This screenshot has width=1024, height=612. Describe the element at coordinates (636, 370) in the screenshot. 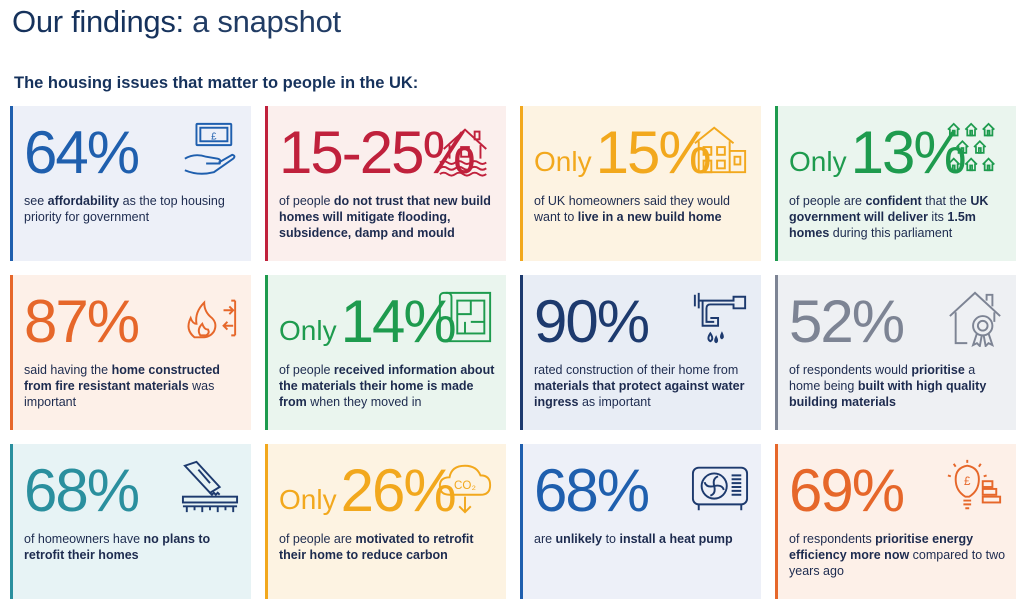

I see `description-text: rated construction of their home from` at that location.